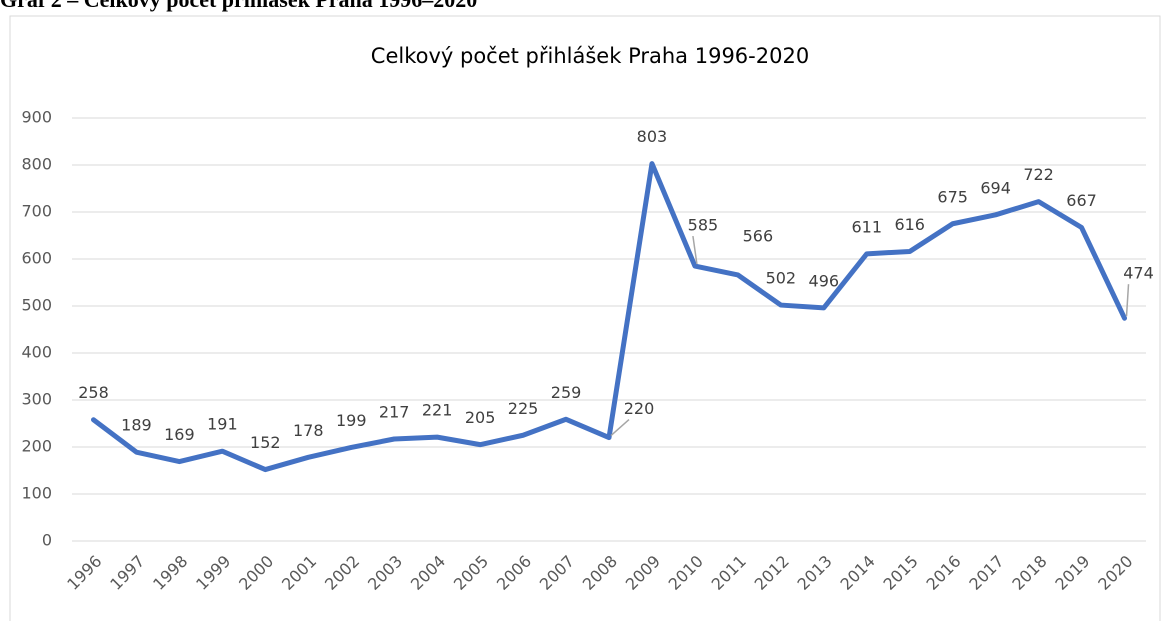  Describe the element at coordinates (36, 352) in the screenshot. I see `y-tick-label: 400` at that location.